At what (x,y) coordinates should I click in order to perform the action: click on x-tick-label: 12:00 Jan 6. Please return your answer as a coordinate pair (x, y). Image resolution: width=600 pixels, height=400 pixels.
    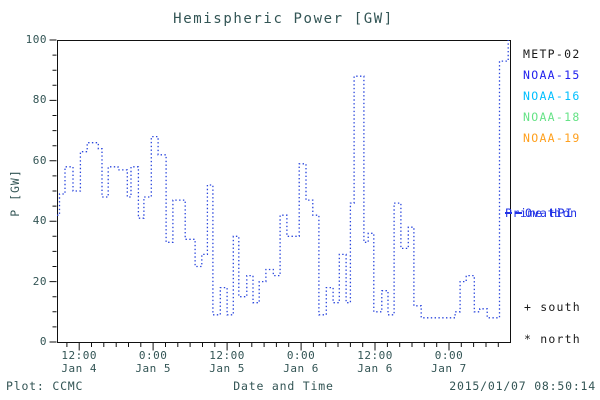
    Looking at the image, I should click on (375, 362).